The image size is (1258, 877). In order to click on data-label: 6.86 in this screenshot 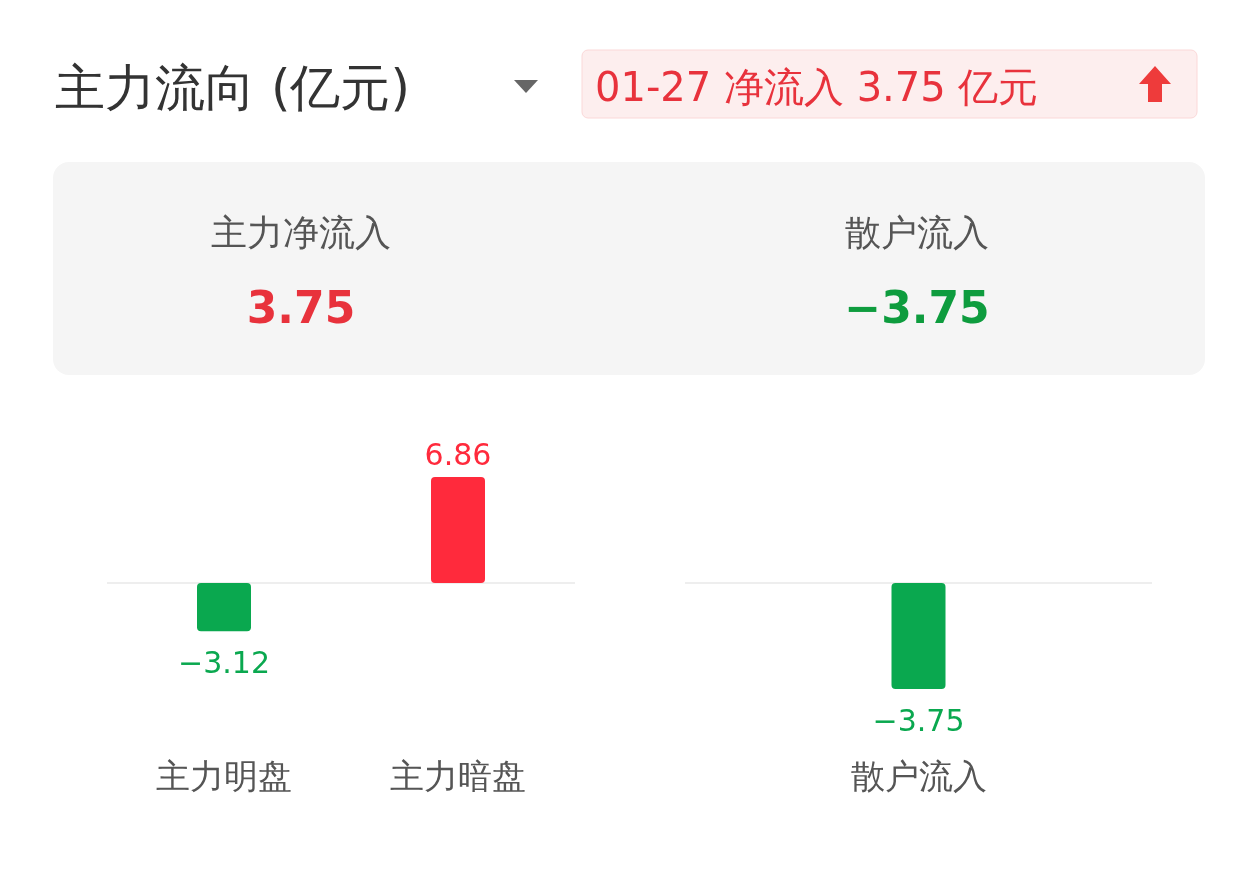, I will do `click(458, 454)`.